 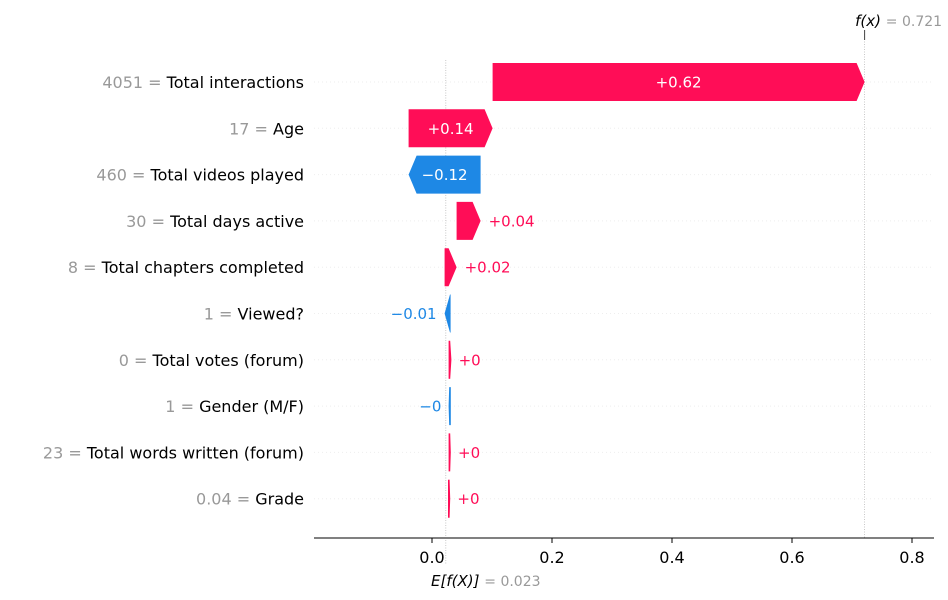 I want to click on output-annotation-value: = 0.721, so click(x=914, y=22).